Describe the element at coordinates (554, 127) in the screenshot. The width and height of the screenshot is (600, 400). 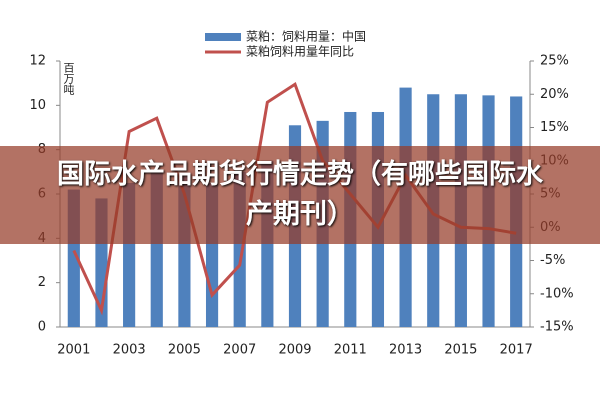
I see `y2-tick-label: 15%` at that location.